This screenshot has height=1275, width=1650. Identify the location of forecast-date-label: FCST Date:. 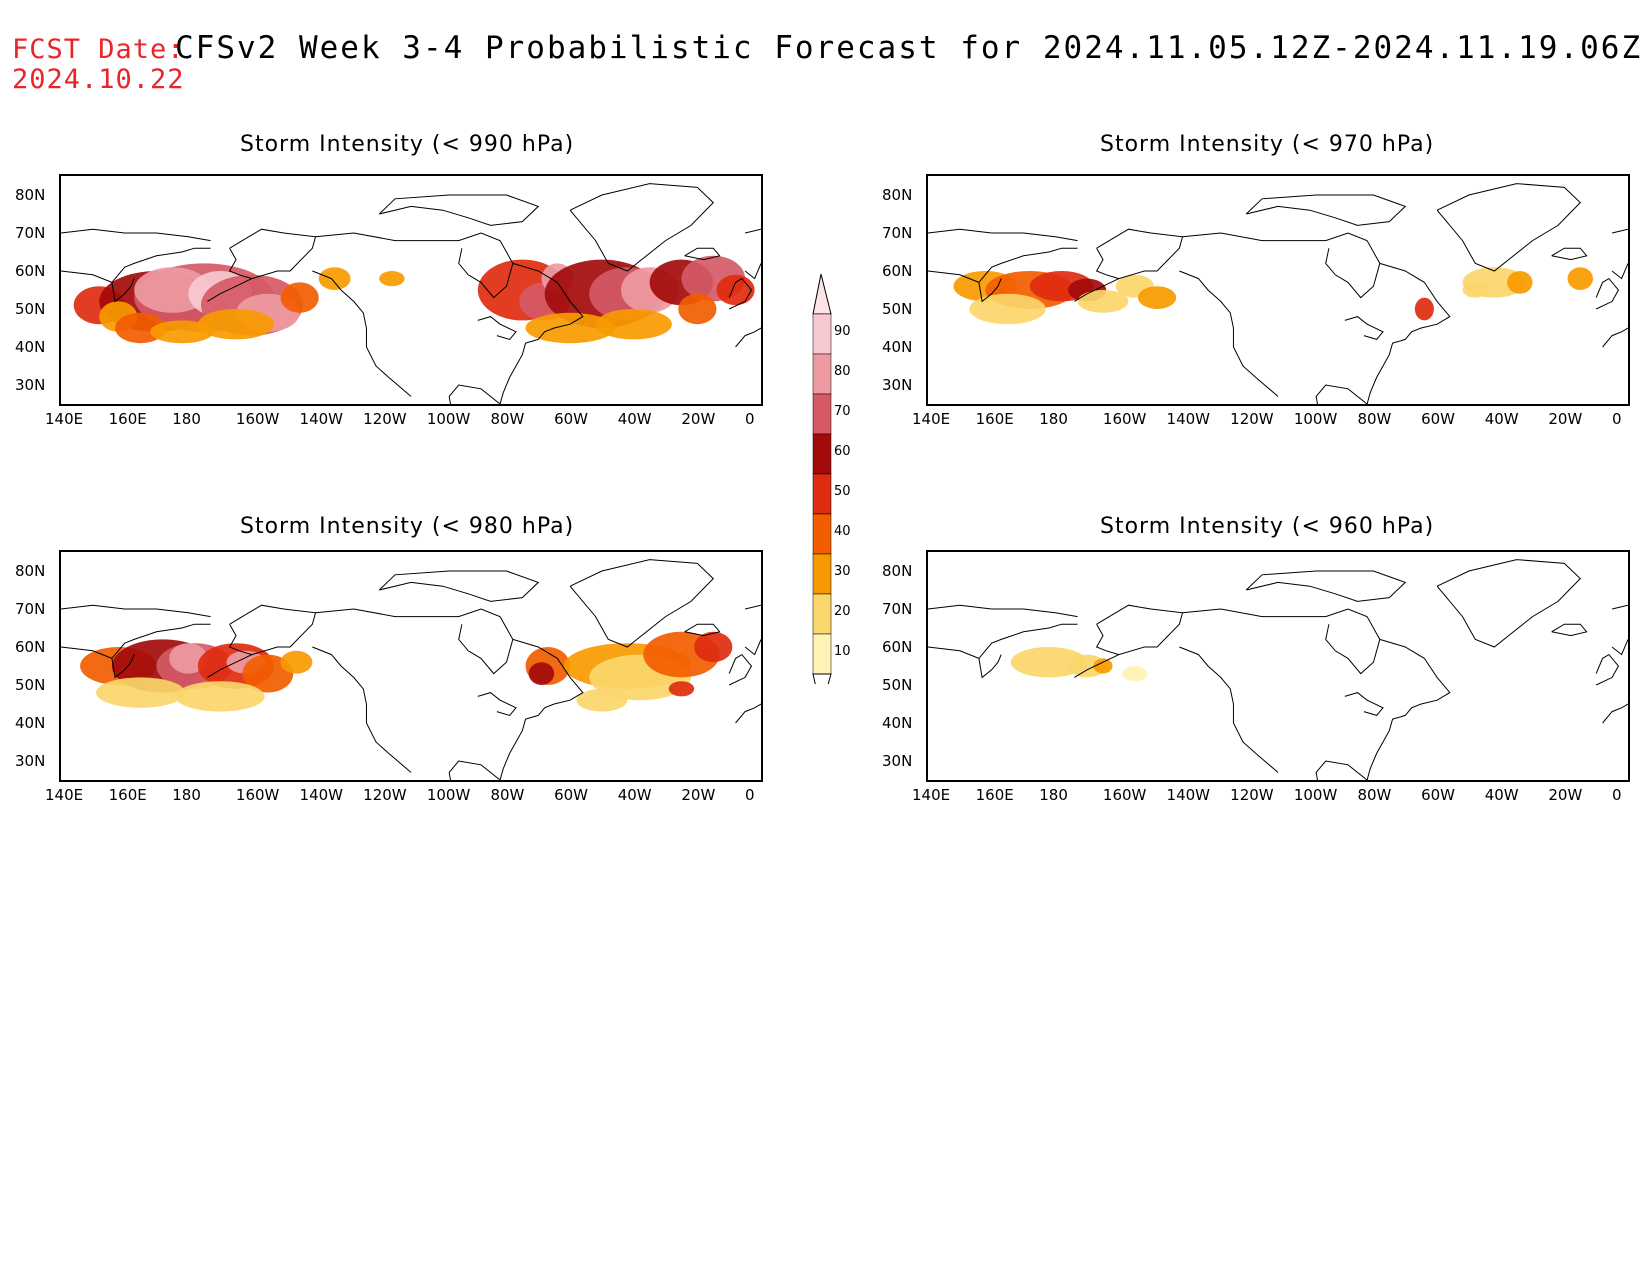
(98, 49).